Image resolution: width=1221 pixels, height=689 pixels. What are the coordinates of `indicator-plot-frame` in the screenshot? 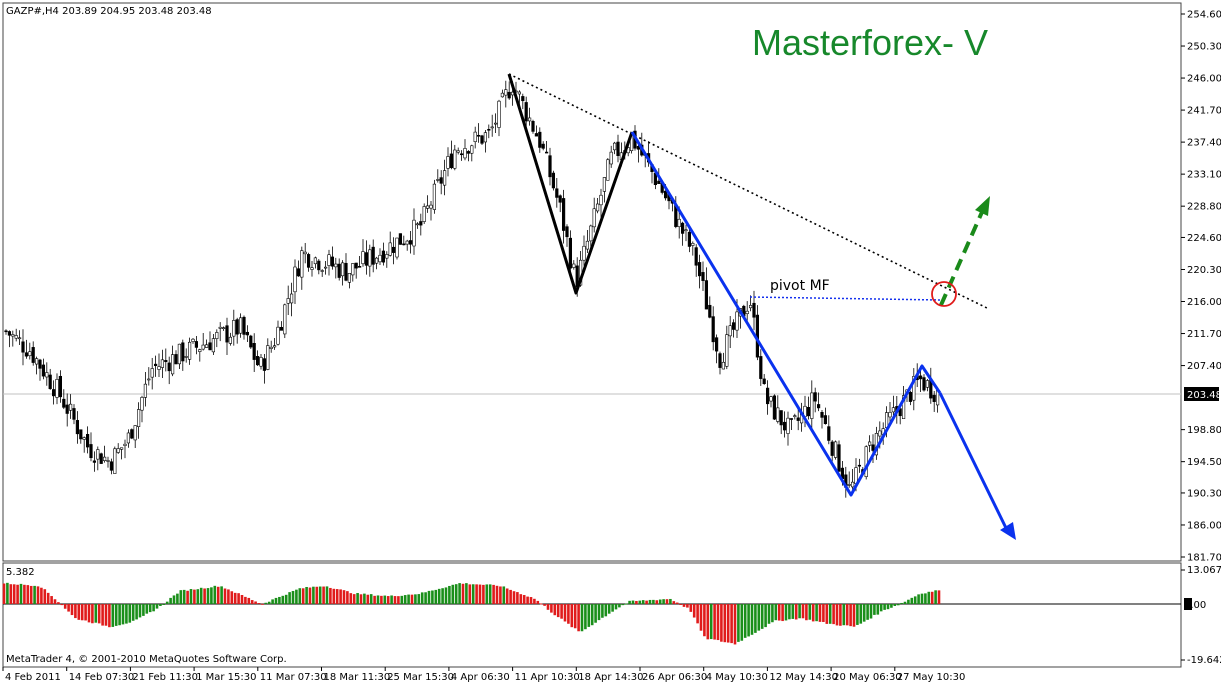 It's located at (592, 615).